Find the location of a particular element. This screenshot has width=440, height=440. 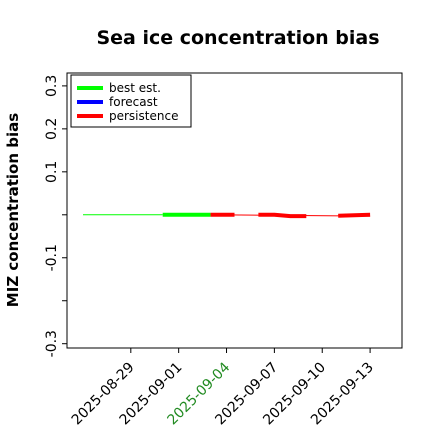

y-tick-label: 0.2 is located at coordinates (52, 129).